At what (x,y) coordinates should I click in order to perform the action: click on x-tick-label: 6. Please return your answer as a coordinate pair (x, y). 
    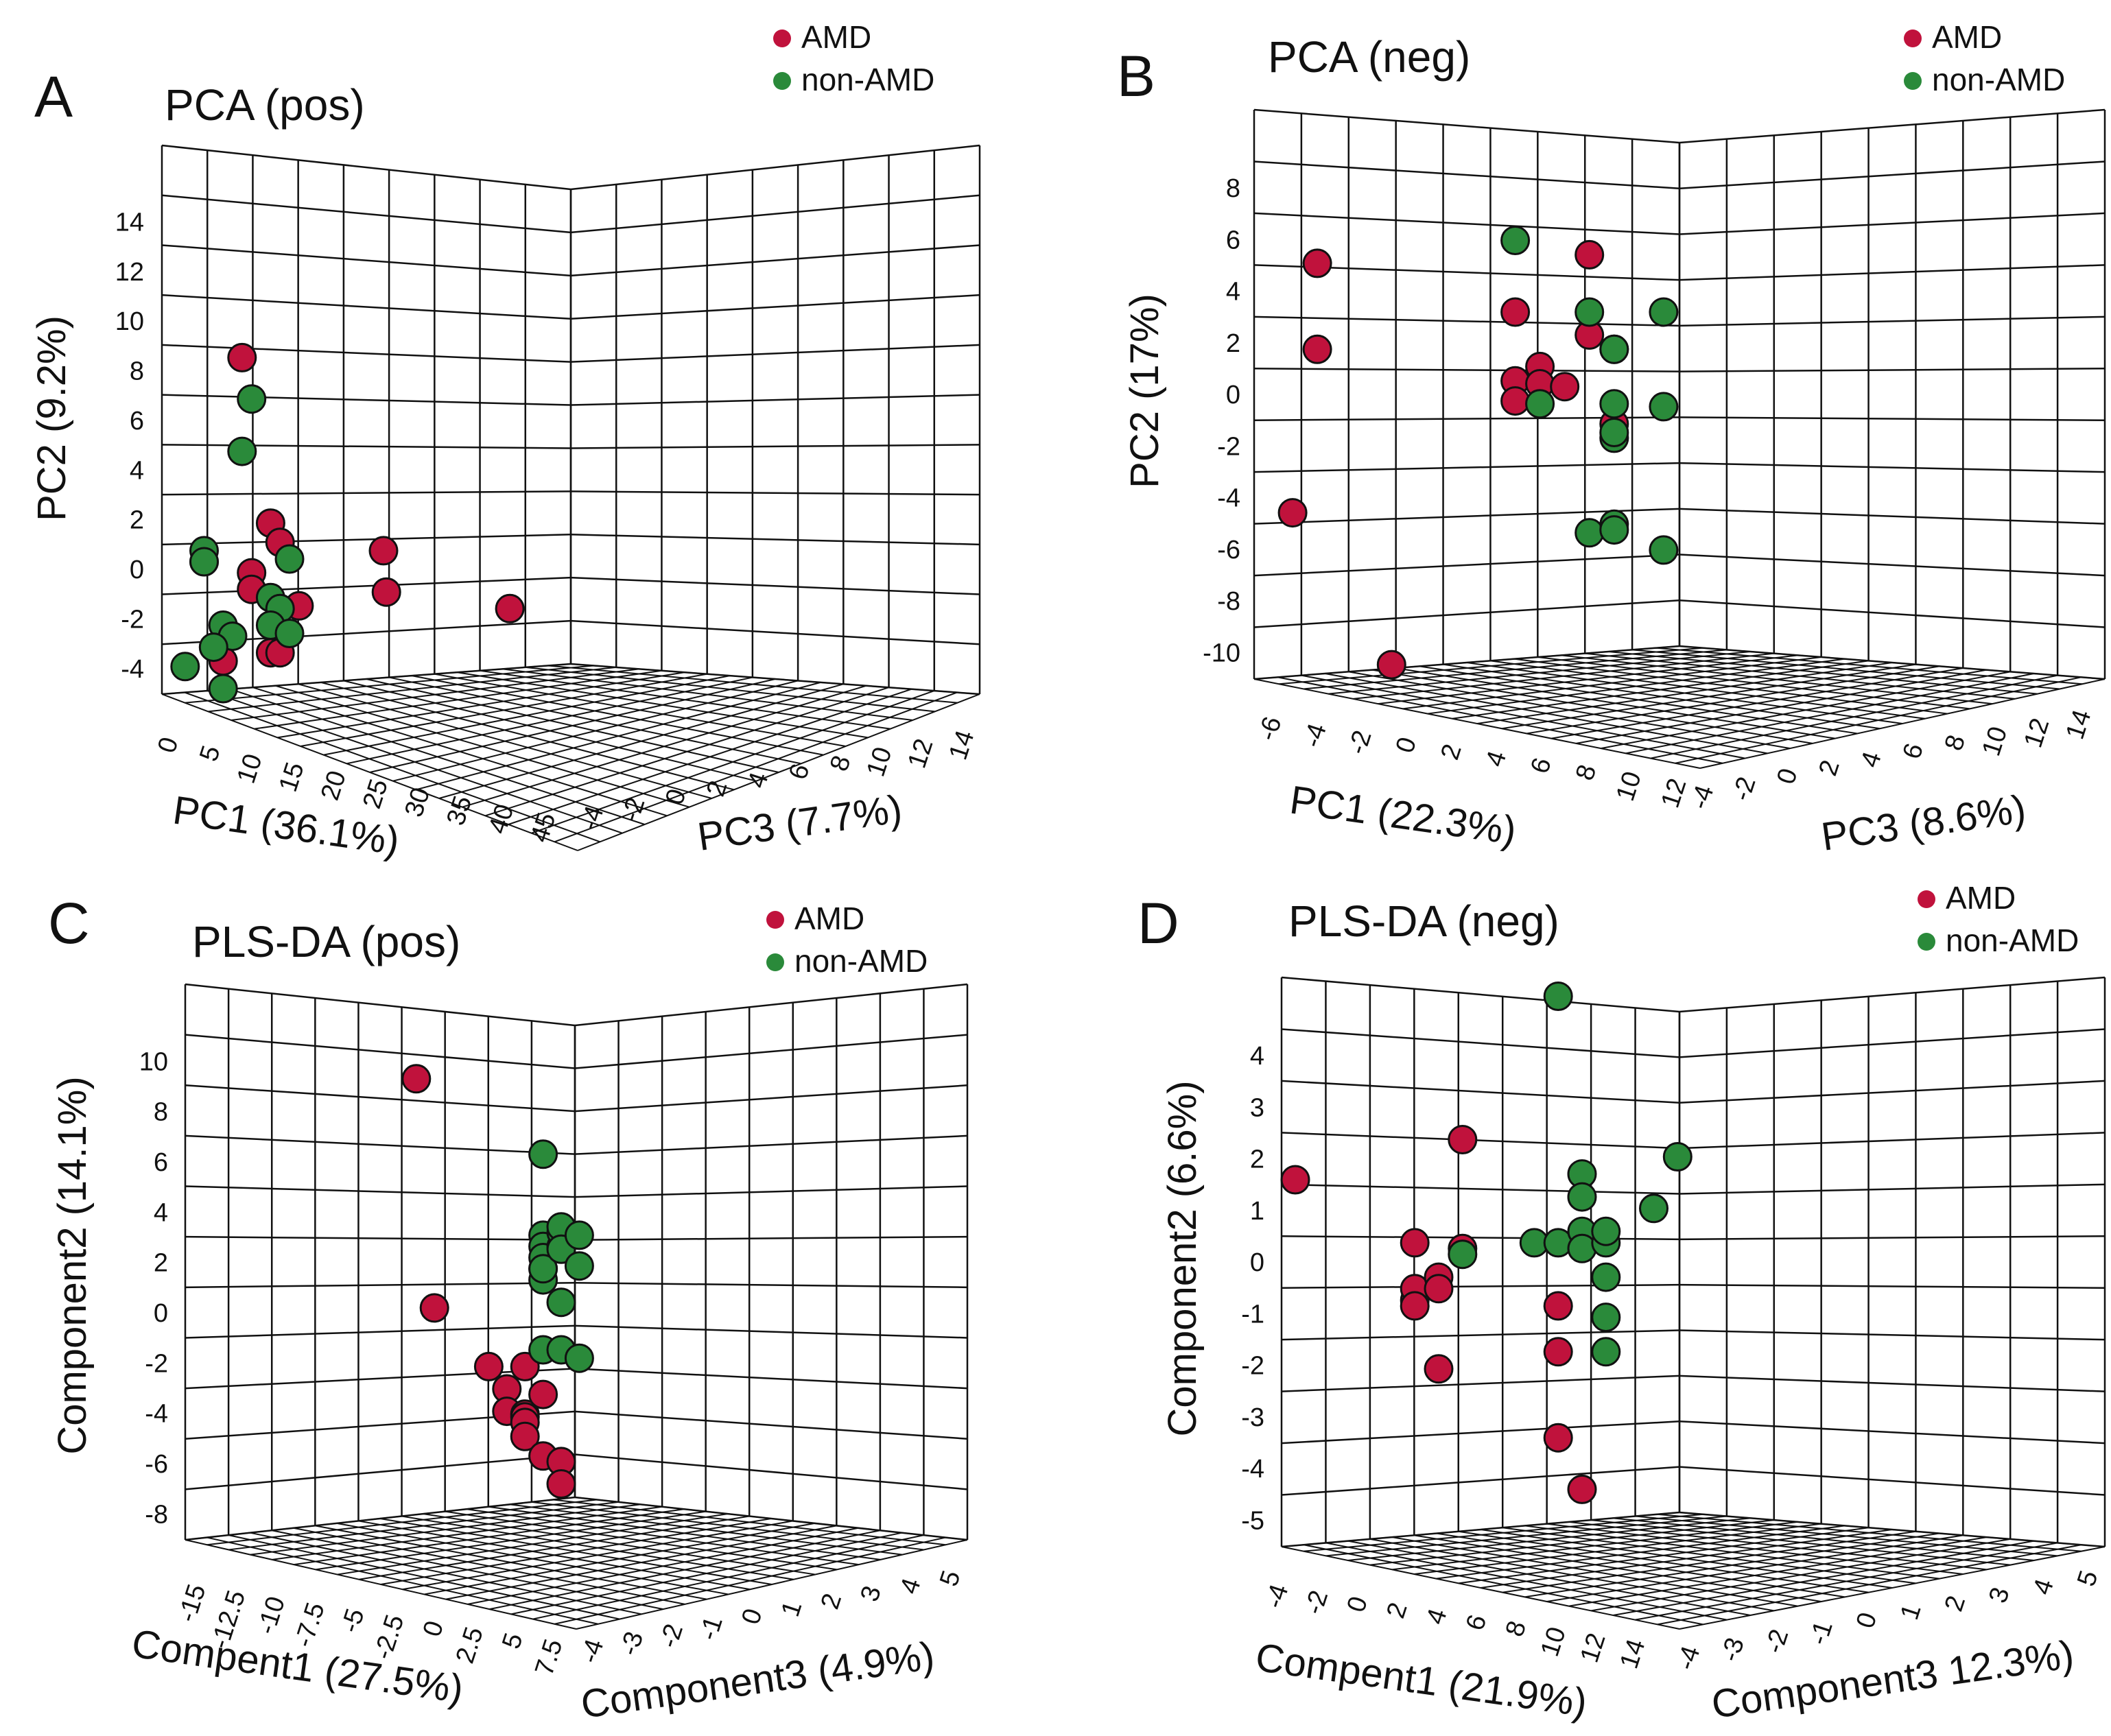
    Looking at the image, I should click on (1476, 1623).